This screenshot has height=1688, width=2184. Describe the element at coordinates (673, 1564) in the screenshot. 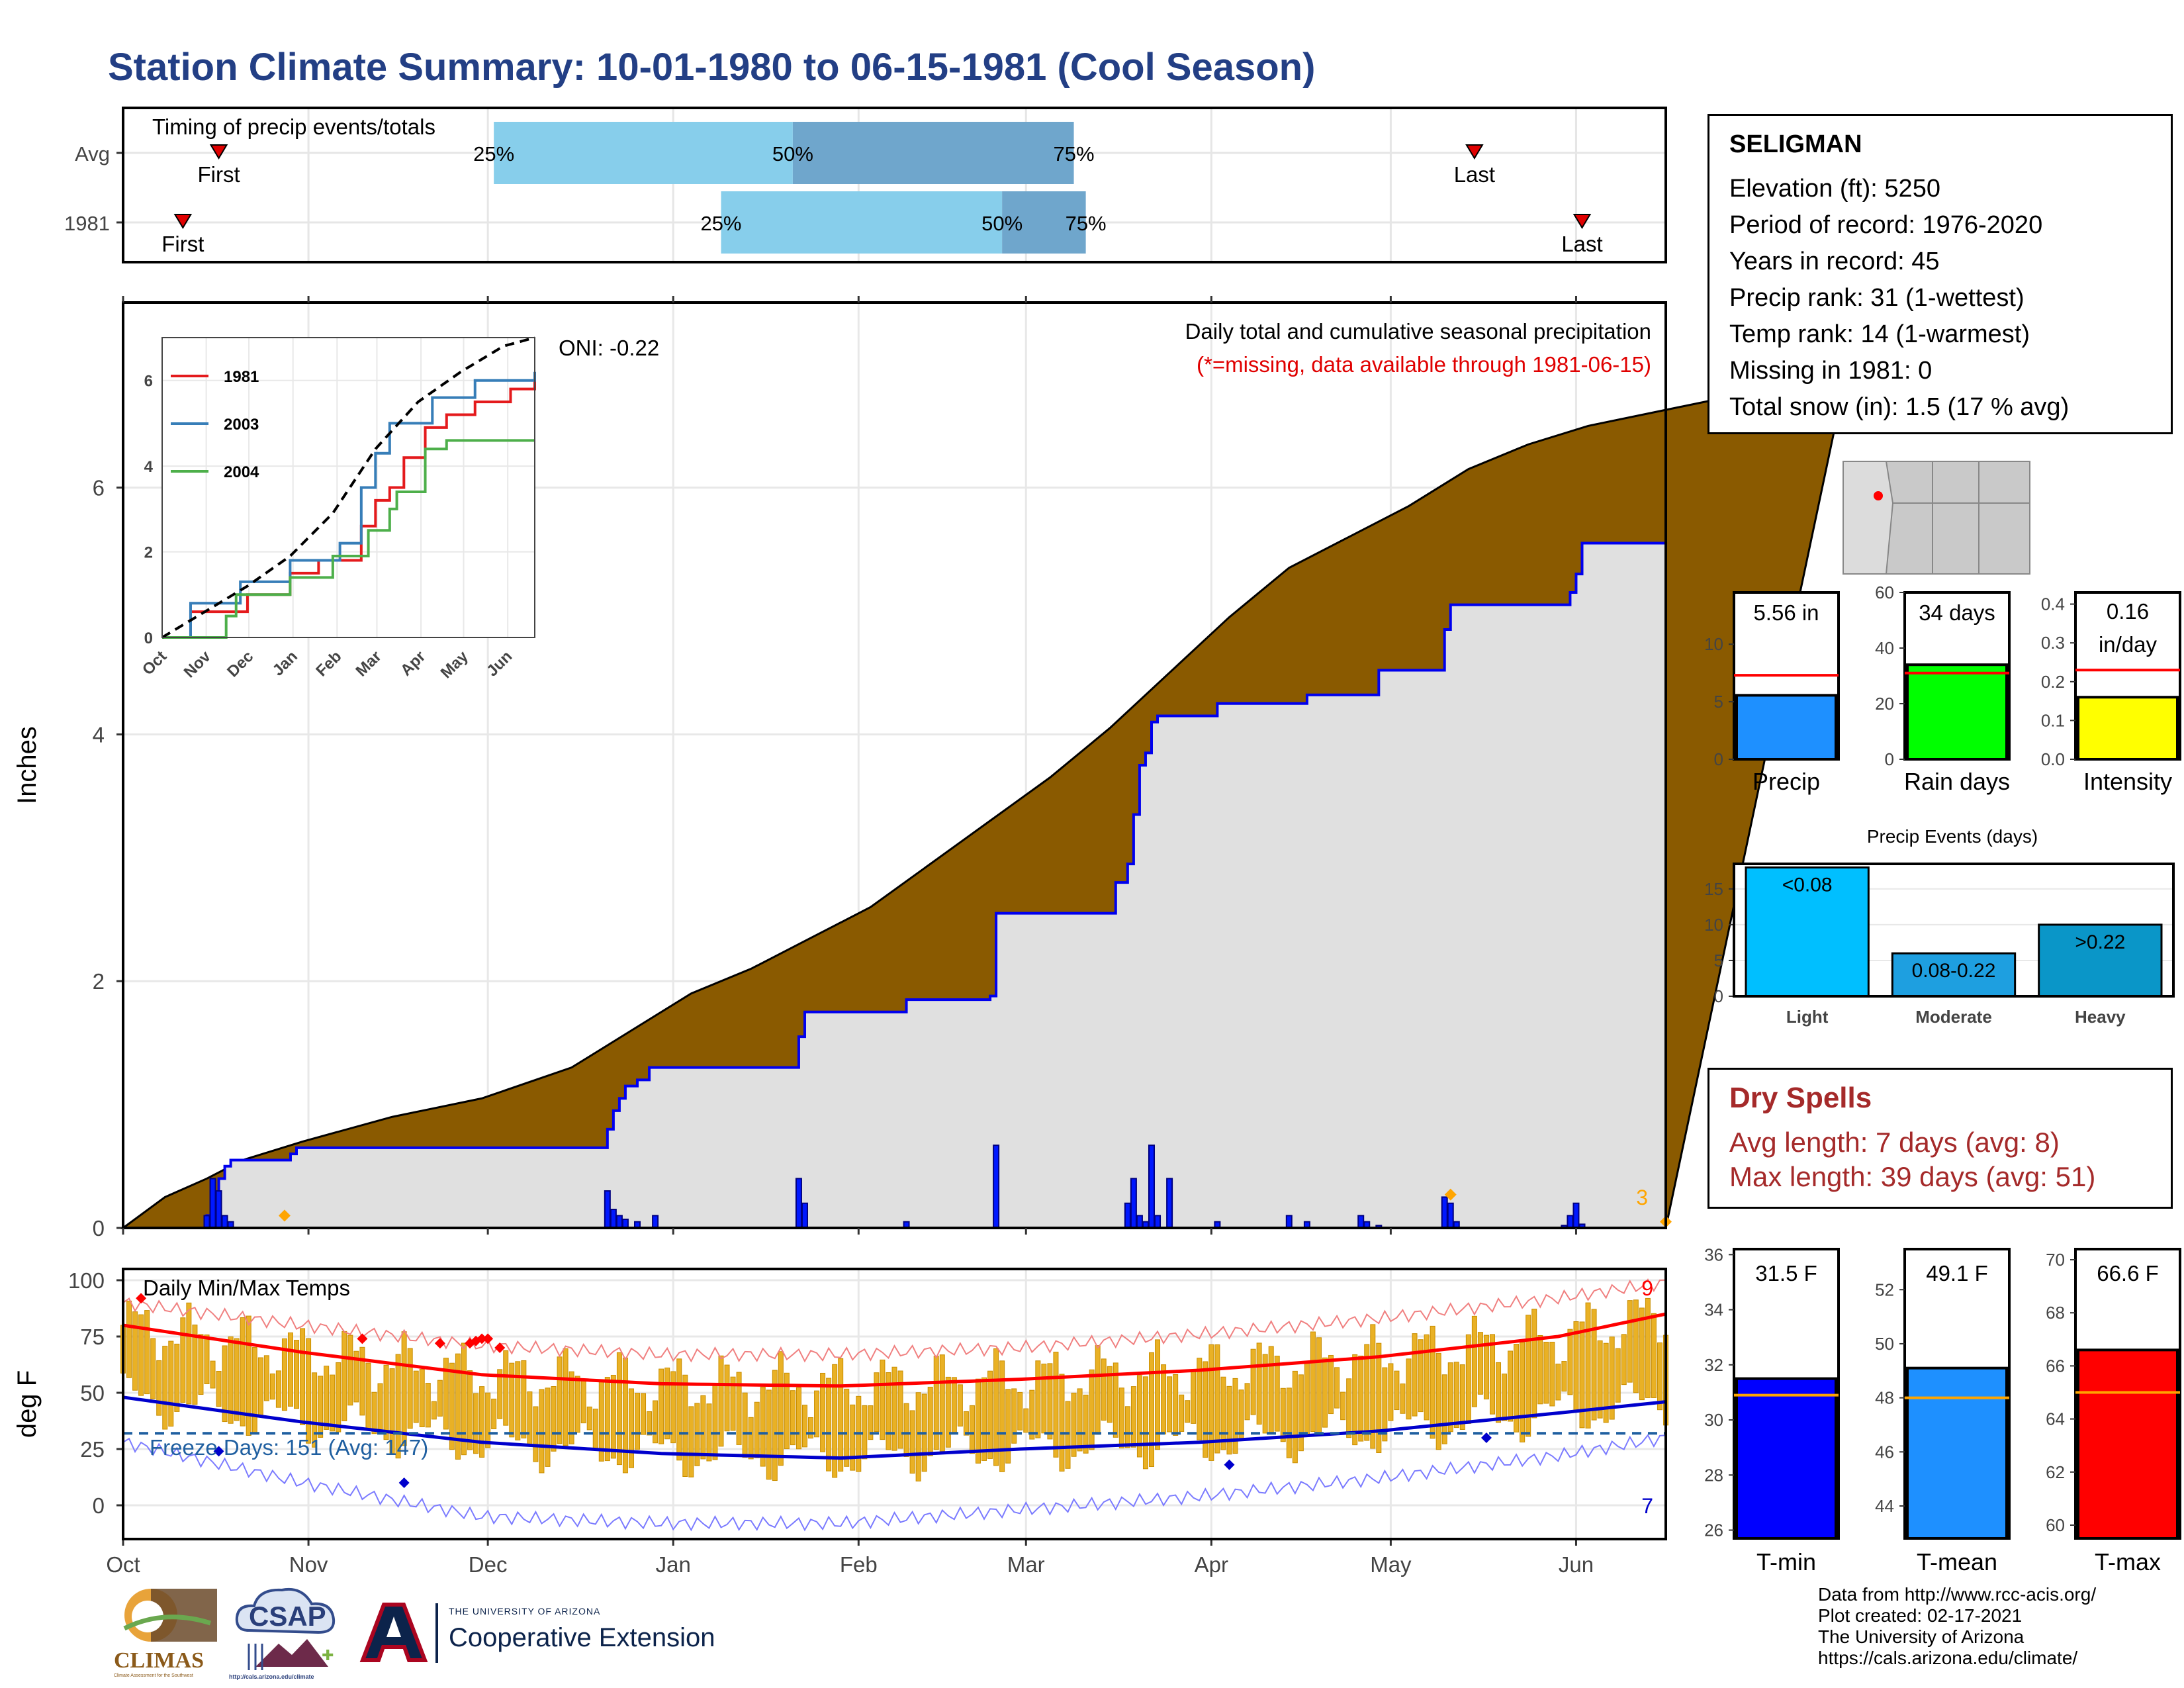

I see `temps-xtick-label: Jan` at that location.